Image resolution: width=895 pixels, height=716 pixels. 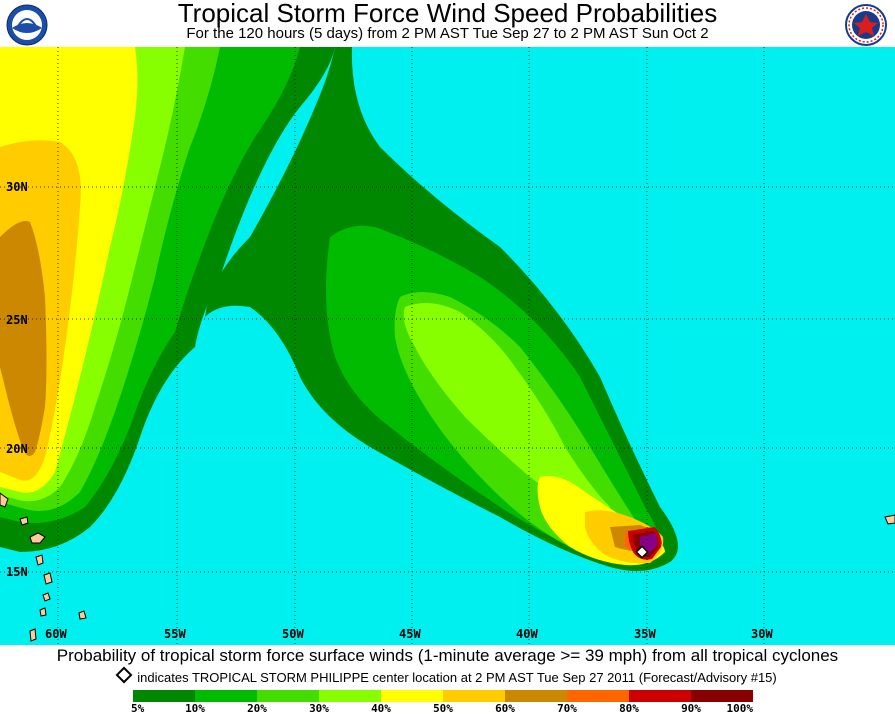 I want to click on lon-label-35w: 35W, so click(x=645, y=634).